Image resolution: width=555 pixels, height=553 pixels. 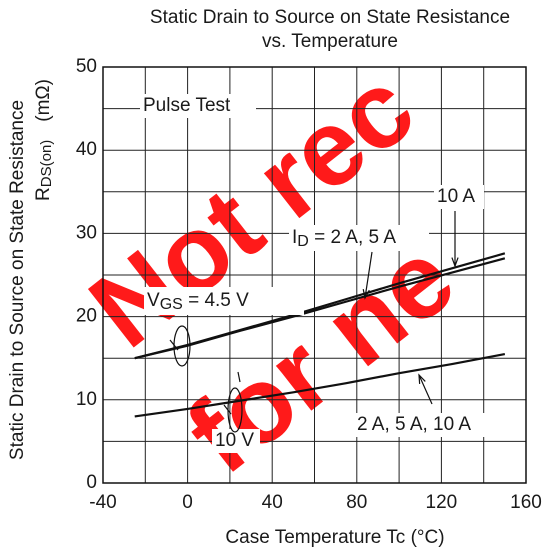 I want to click on y-label-part: (mΩ), so click(x=43, y=100).